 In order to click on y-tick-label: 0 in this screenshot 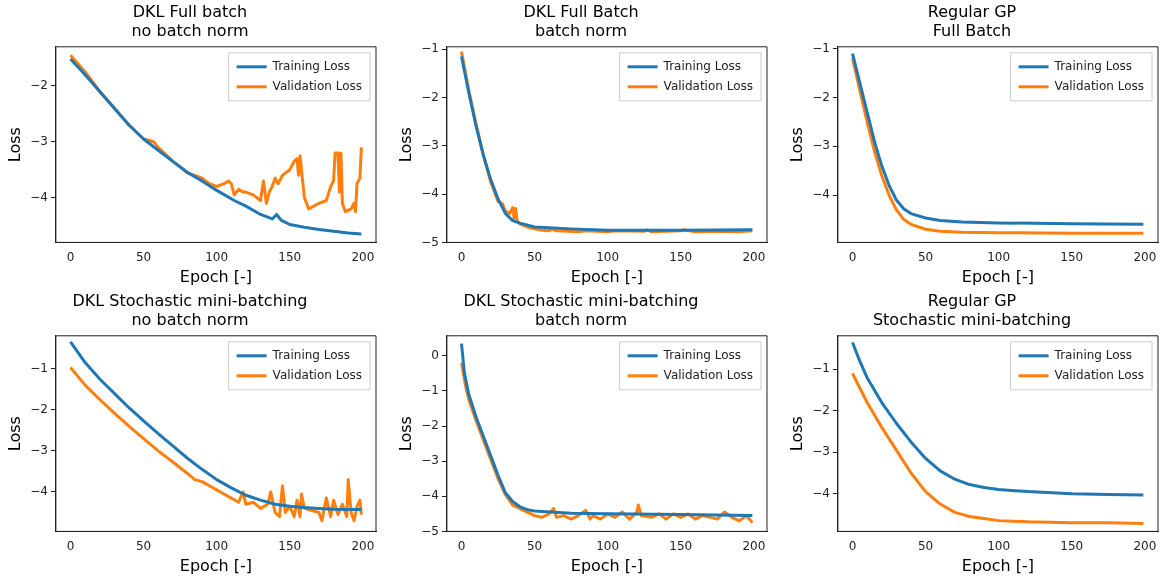, I will do `click(435, 354)`.